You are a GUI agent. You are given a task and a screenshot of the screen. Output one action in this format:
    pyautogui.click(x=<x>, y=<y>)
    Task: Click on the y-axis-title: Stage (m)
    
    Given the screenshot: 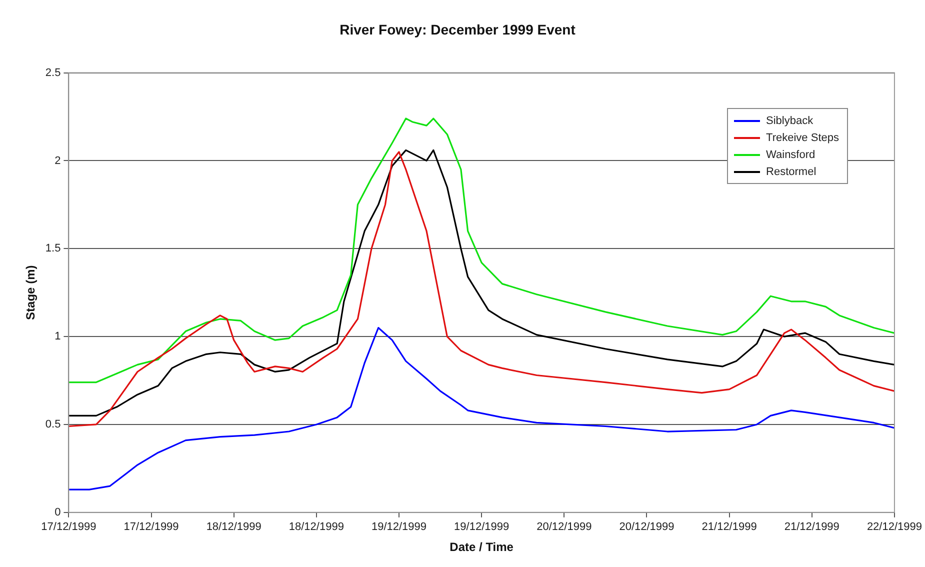 What is the action you would take?
    pyautogui.click(x=31, y=292)
    